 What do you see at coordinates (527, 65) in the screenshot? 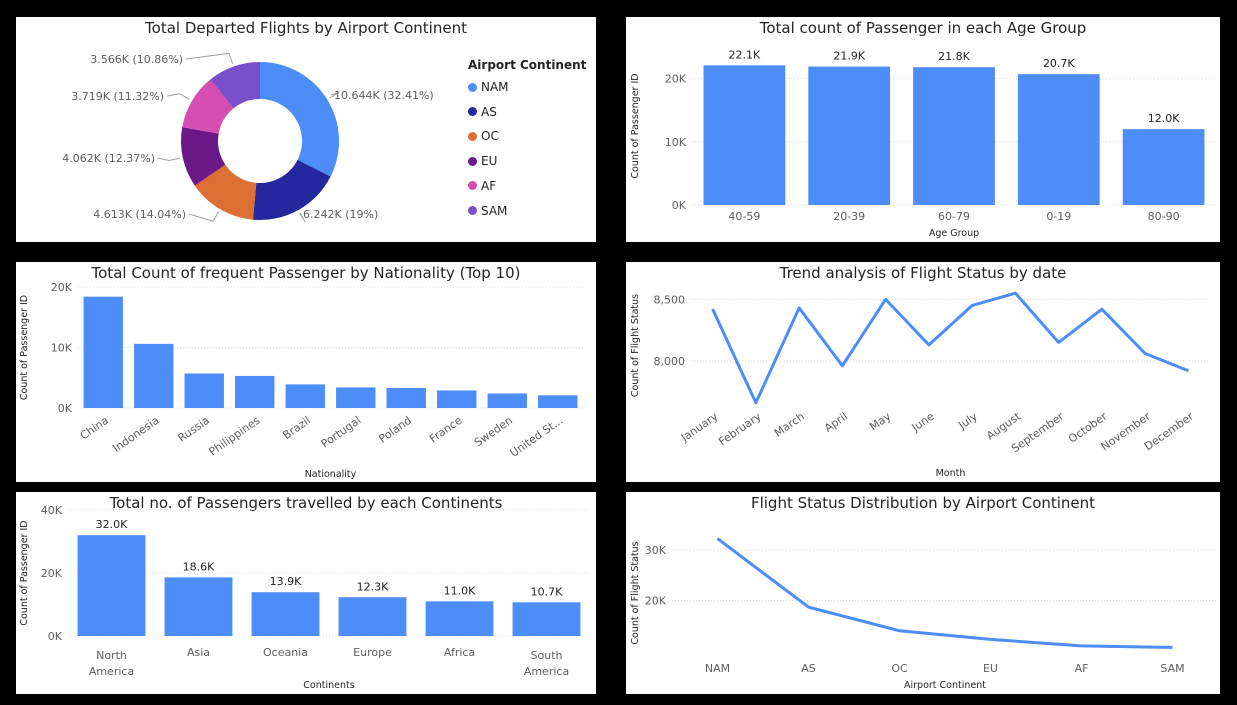
I see `legend-title: Airport Continent` at bounding box center [527, 65].